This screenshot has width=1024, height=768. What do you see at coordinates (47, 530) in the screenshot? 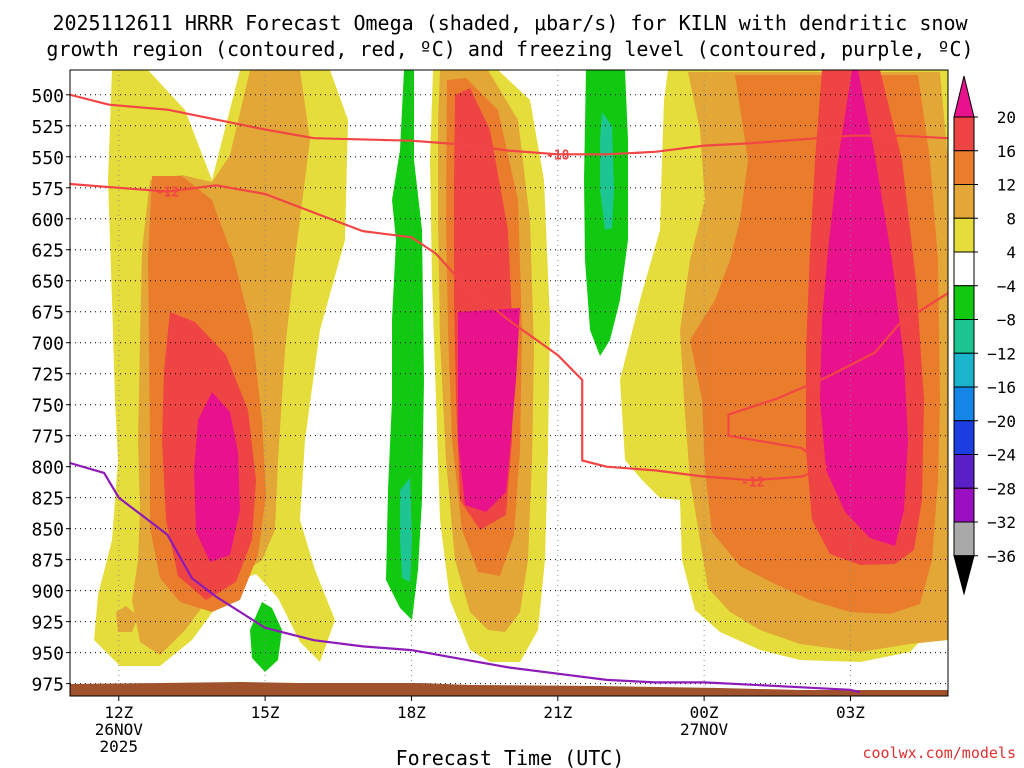
I see `y-tick-label: 850` at bounding box center [47, 530].